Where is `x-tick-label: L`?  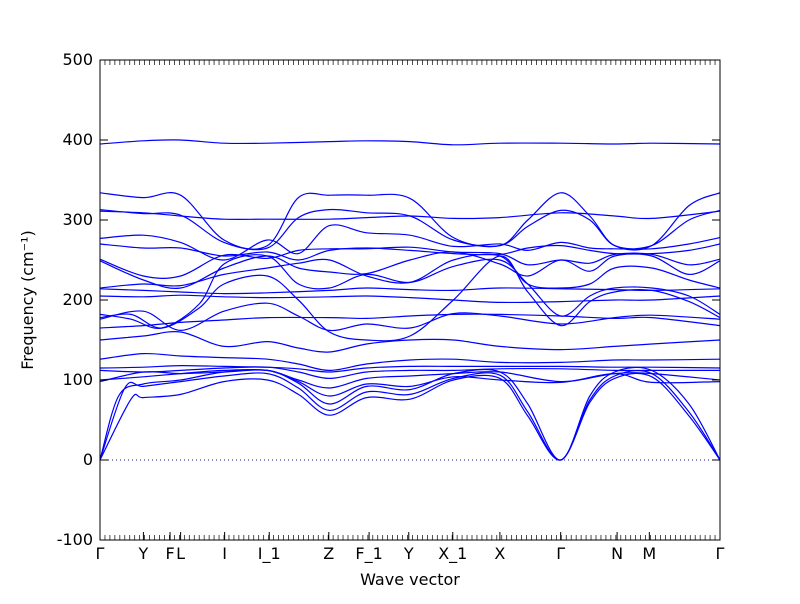 x-tick-label: L is located at coordinates (180, 553).